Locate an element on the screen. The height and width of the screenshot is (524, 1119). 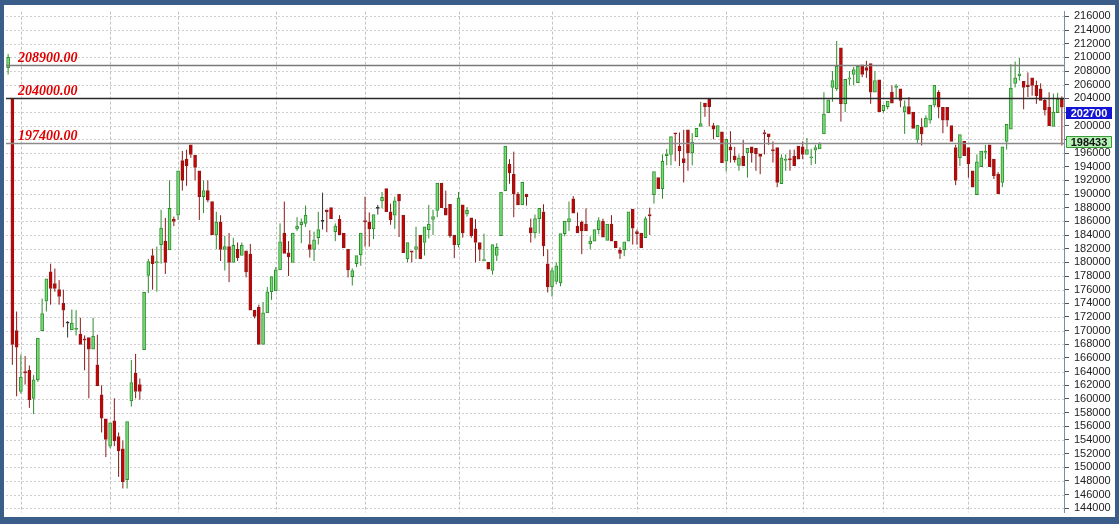
y-tick-label: 214000 is located at coordinates (1092, 29).